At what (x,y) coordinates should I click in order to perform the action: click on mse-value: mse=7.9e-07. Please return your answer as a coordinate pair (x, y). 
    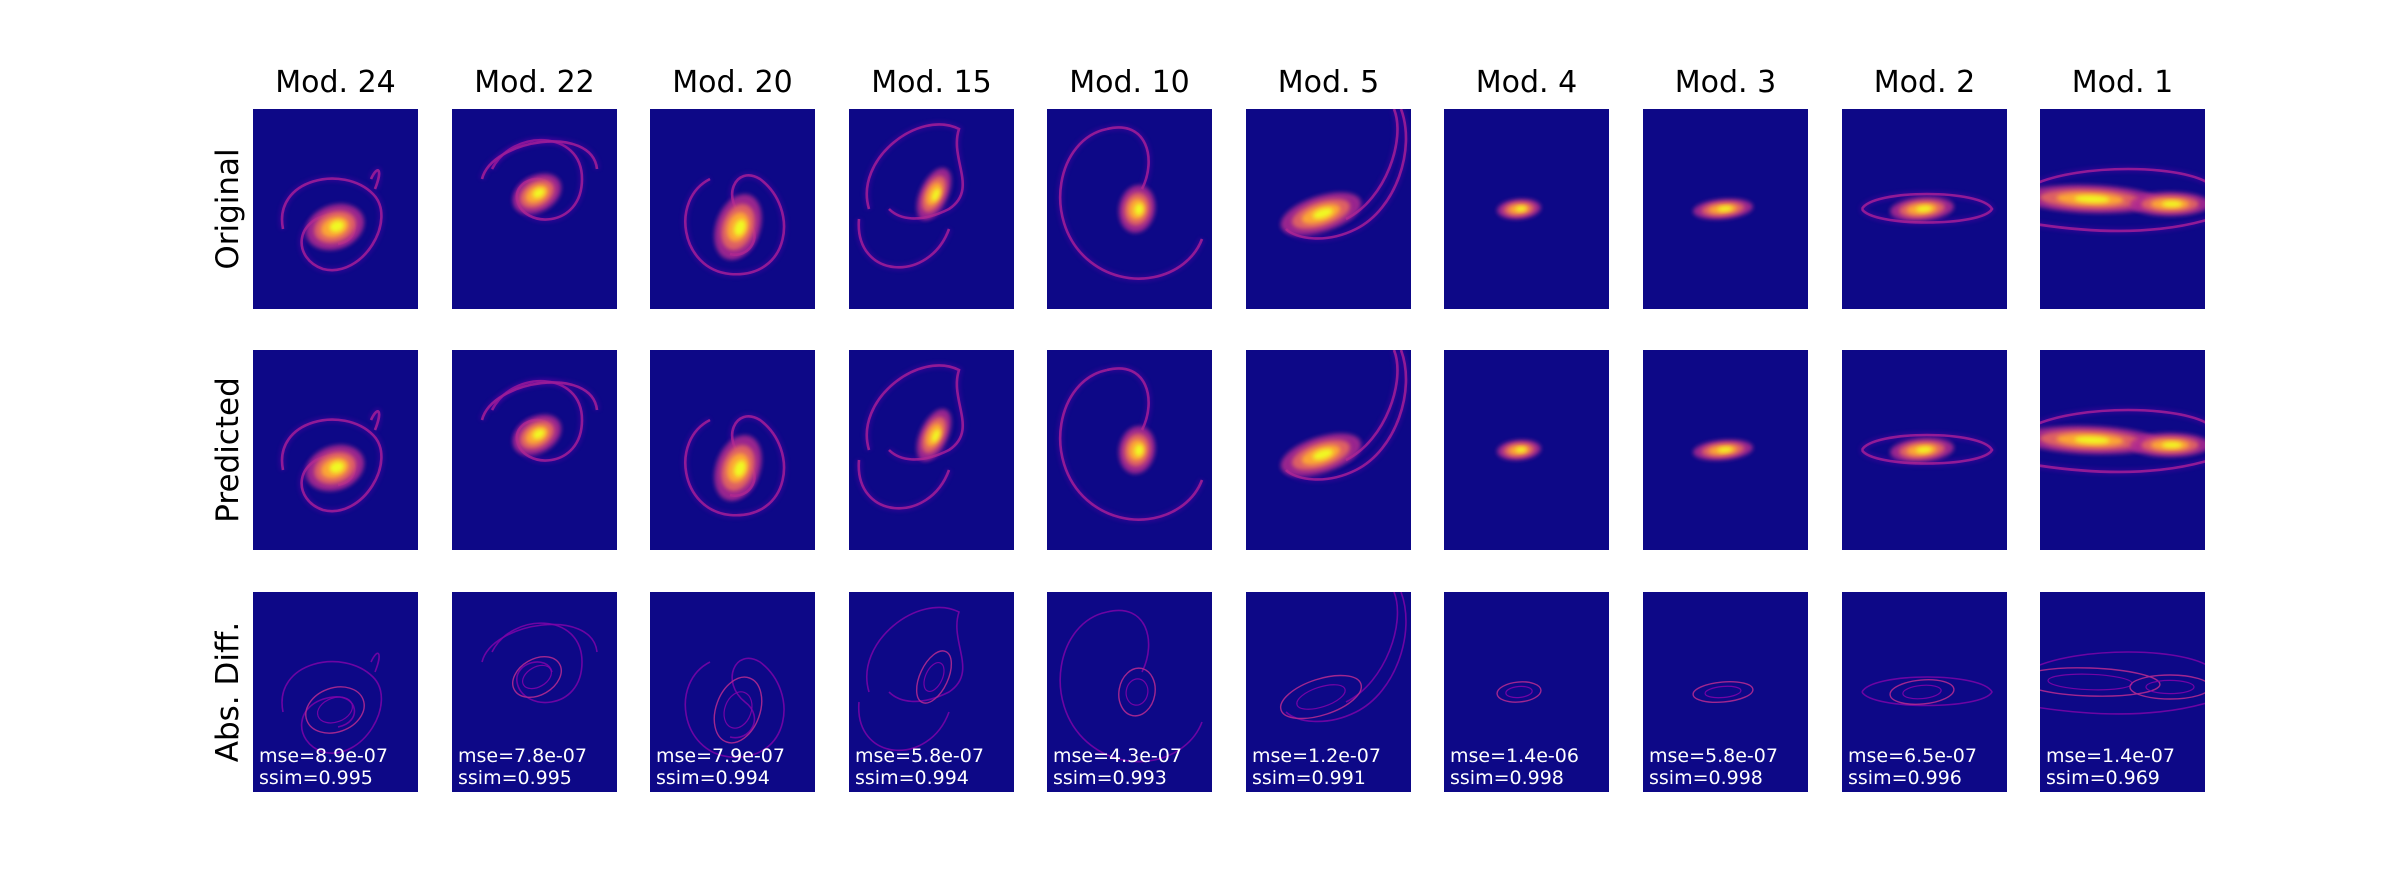
    Looking at the image, I should click on (720, 756).